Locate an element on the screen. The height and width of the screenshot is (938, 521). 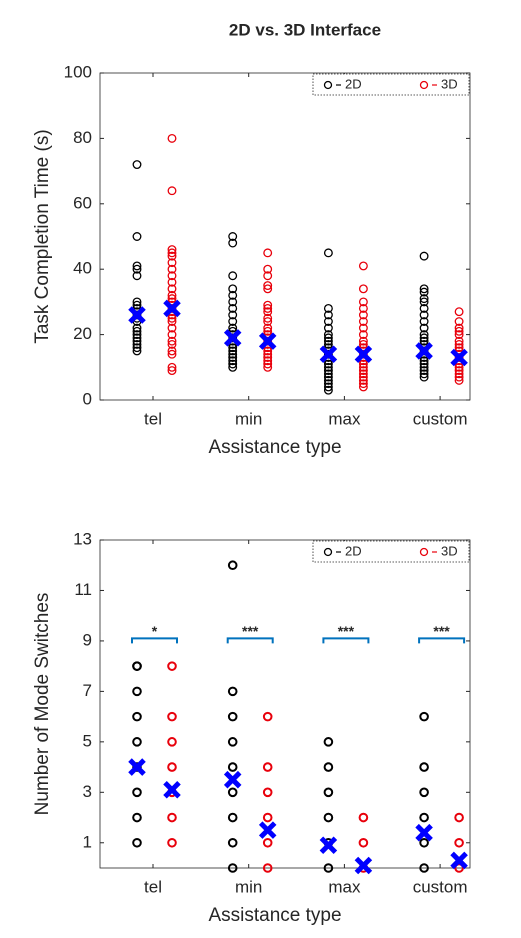
x-axis-label: Assistance type is located at coordinates (274, 447).